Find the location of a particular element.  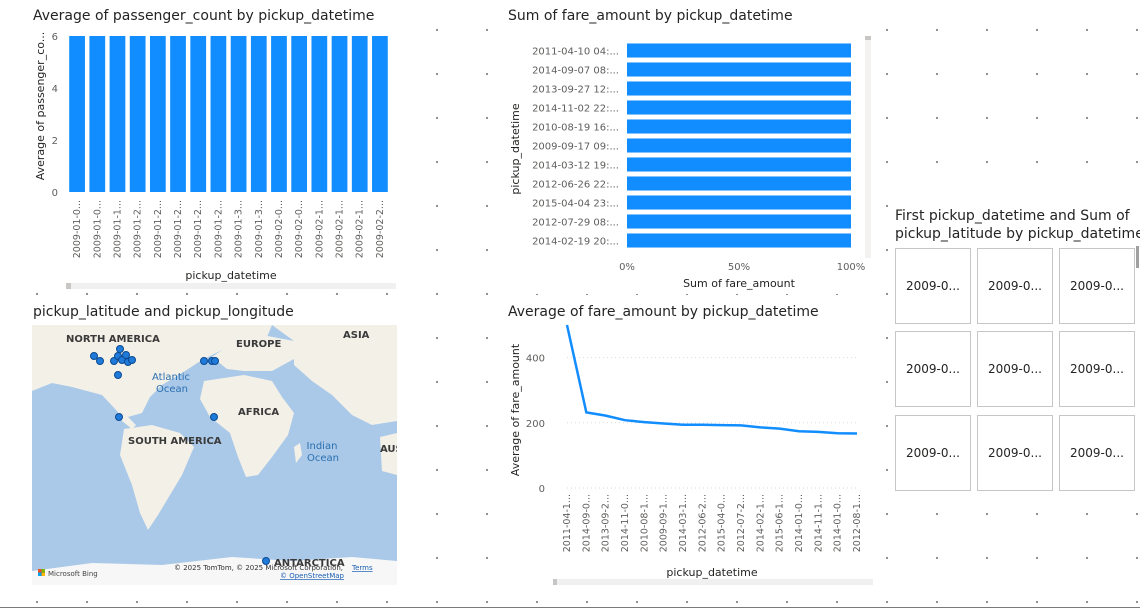

label-australia: AUS is located at coordinates (388, 449).